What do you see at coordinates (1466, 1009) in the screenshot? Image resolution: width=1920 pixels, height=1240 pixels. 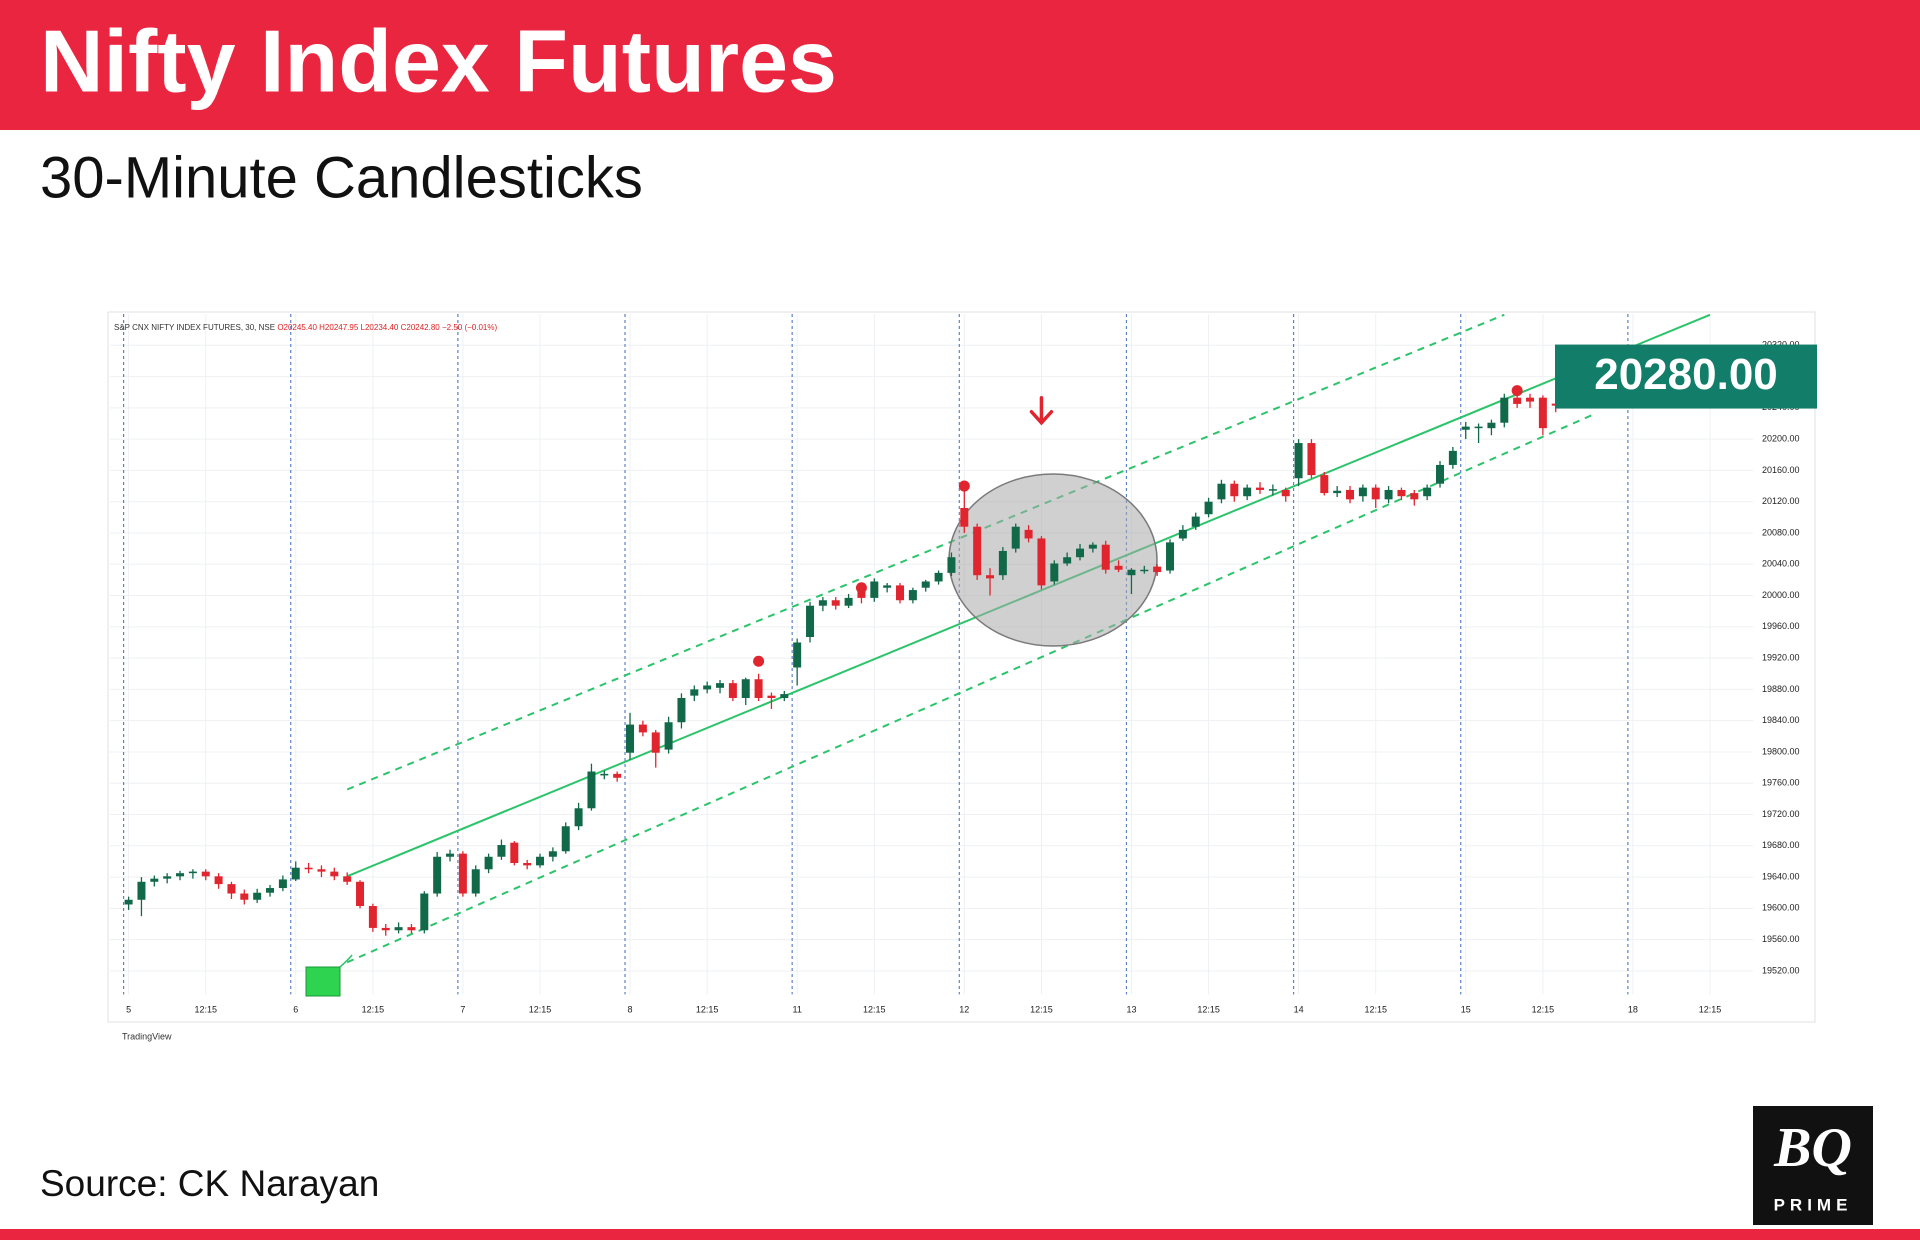 I see `x-tick-label: 15` at bounding box center [1466, 1009].